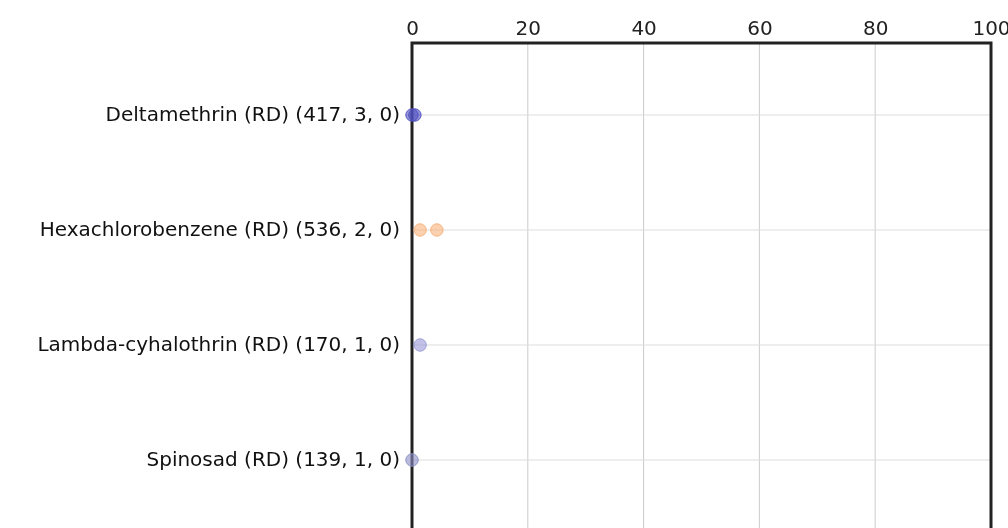 This screenshot has height=528, width=1008. Describe the element at coordinates (528, 28) in the screenshot. I see `x-tick-label: 20` at that location.